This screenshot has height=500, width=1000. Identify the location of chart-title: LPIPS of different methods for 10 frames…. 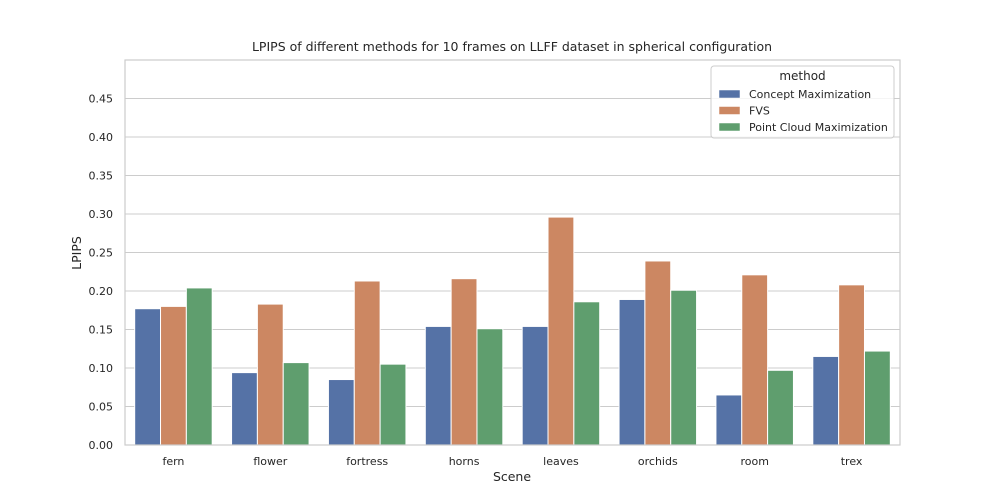
(512, 46).